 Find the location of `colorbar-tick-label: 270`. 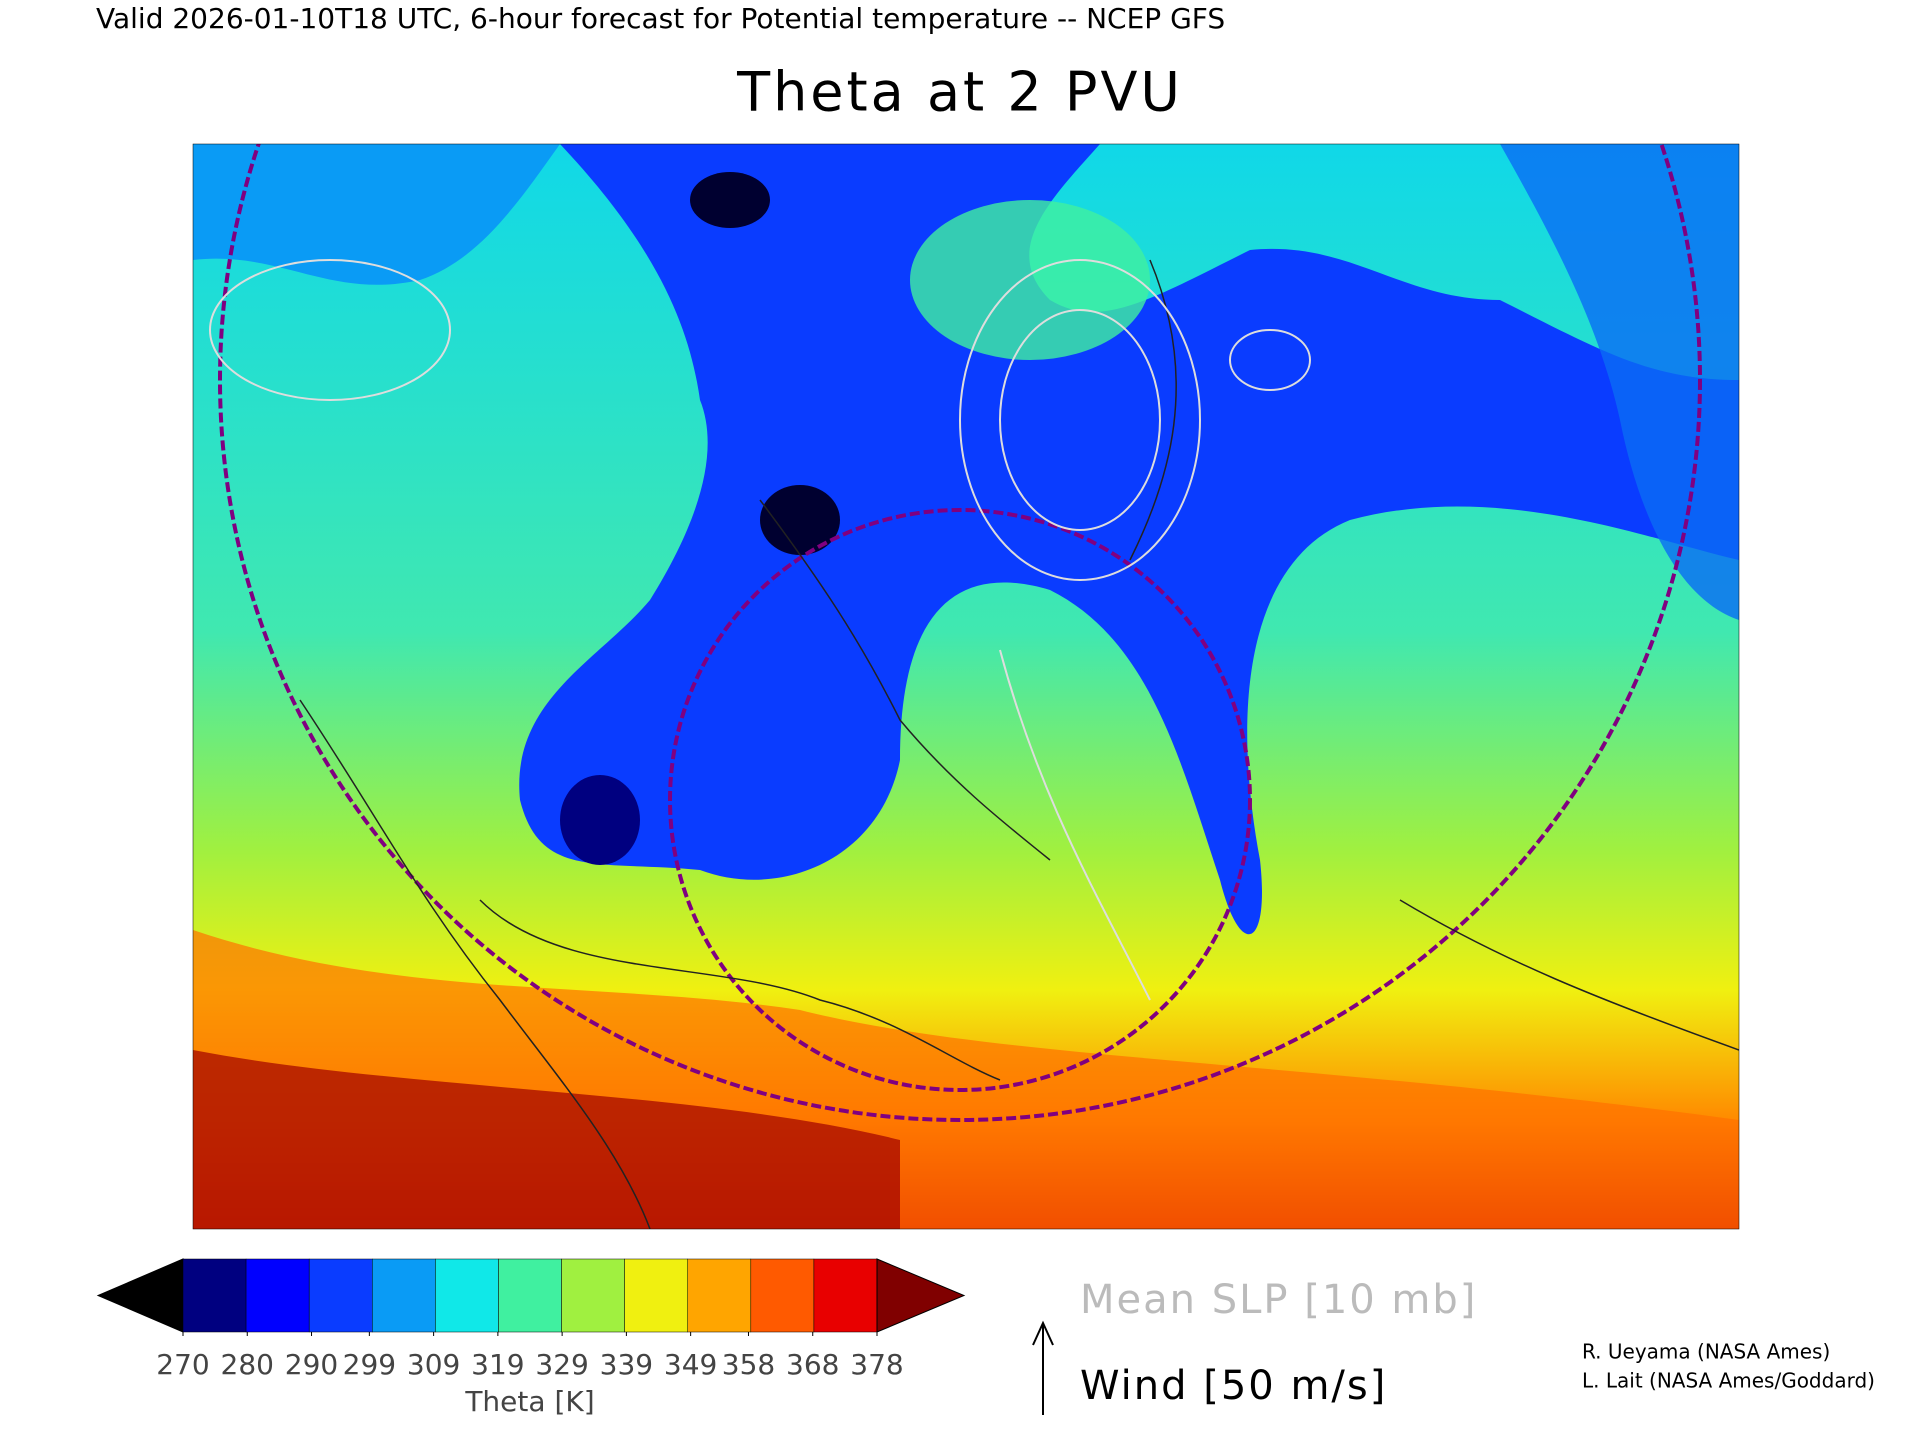

colorbar-tick-label: 270 is located at coordinates (182, 1364).